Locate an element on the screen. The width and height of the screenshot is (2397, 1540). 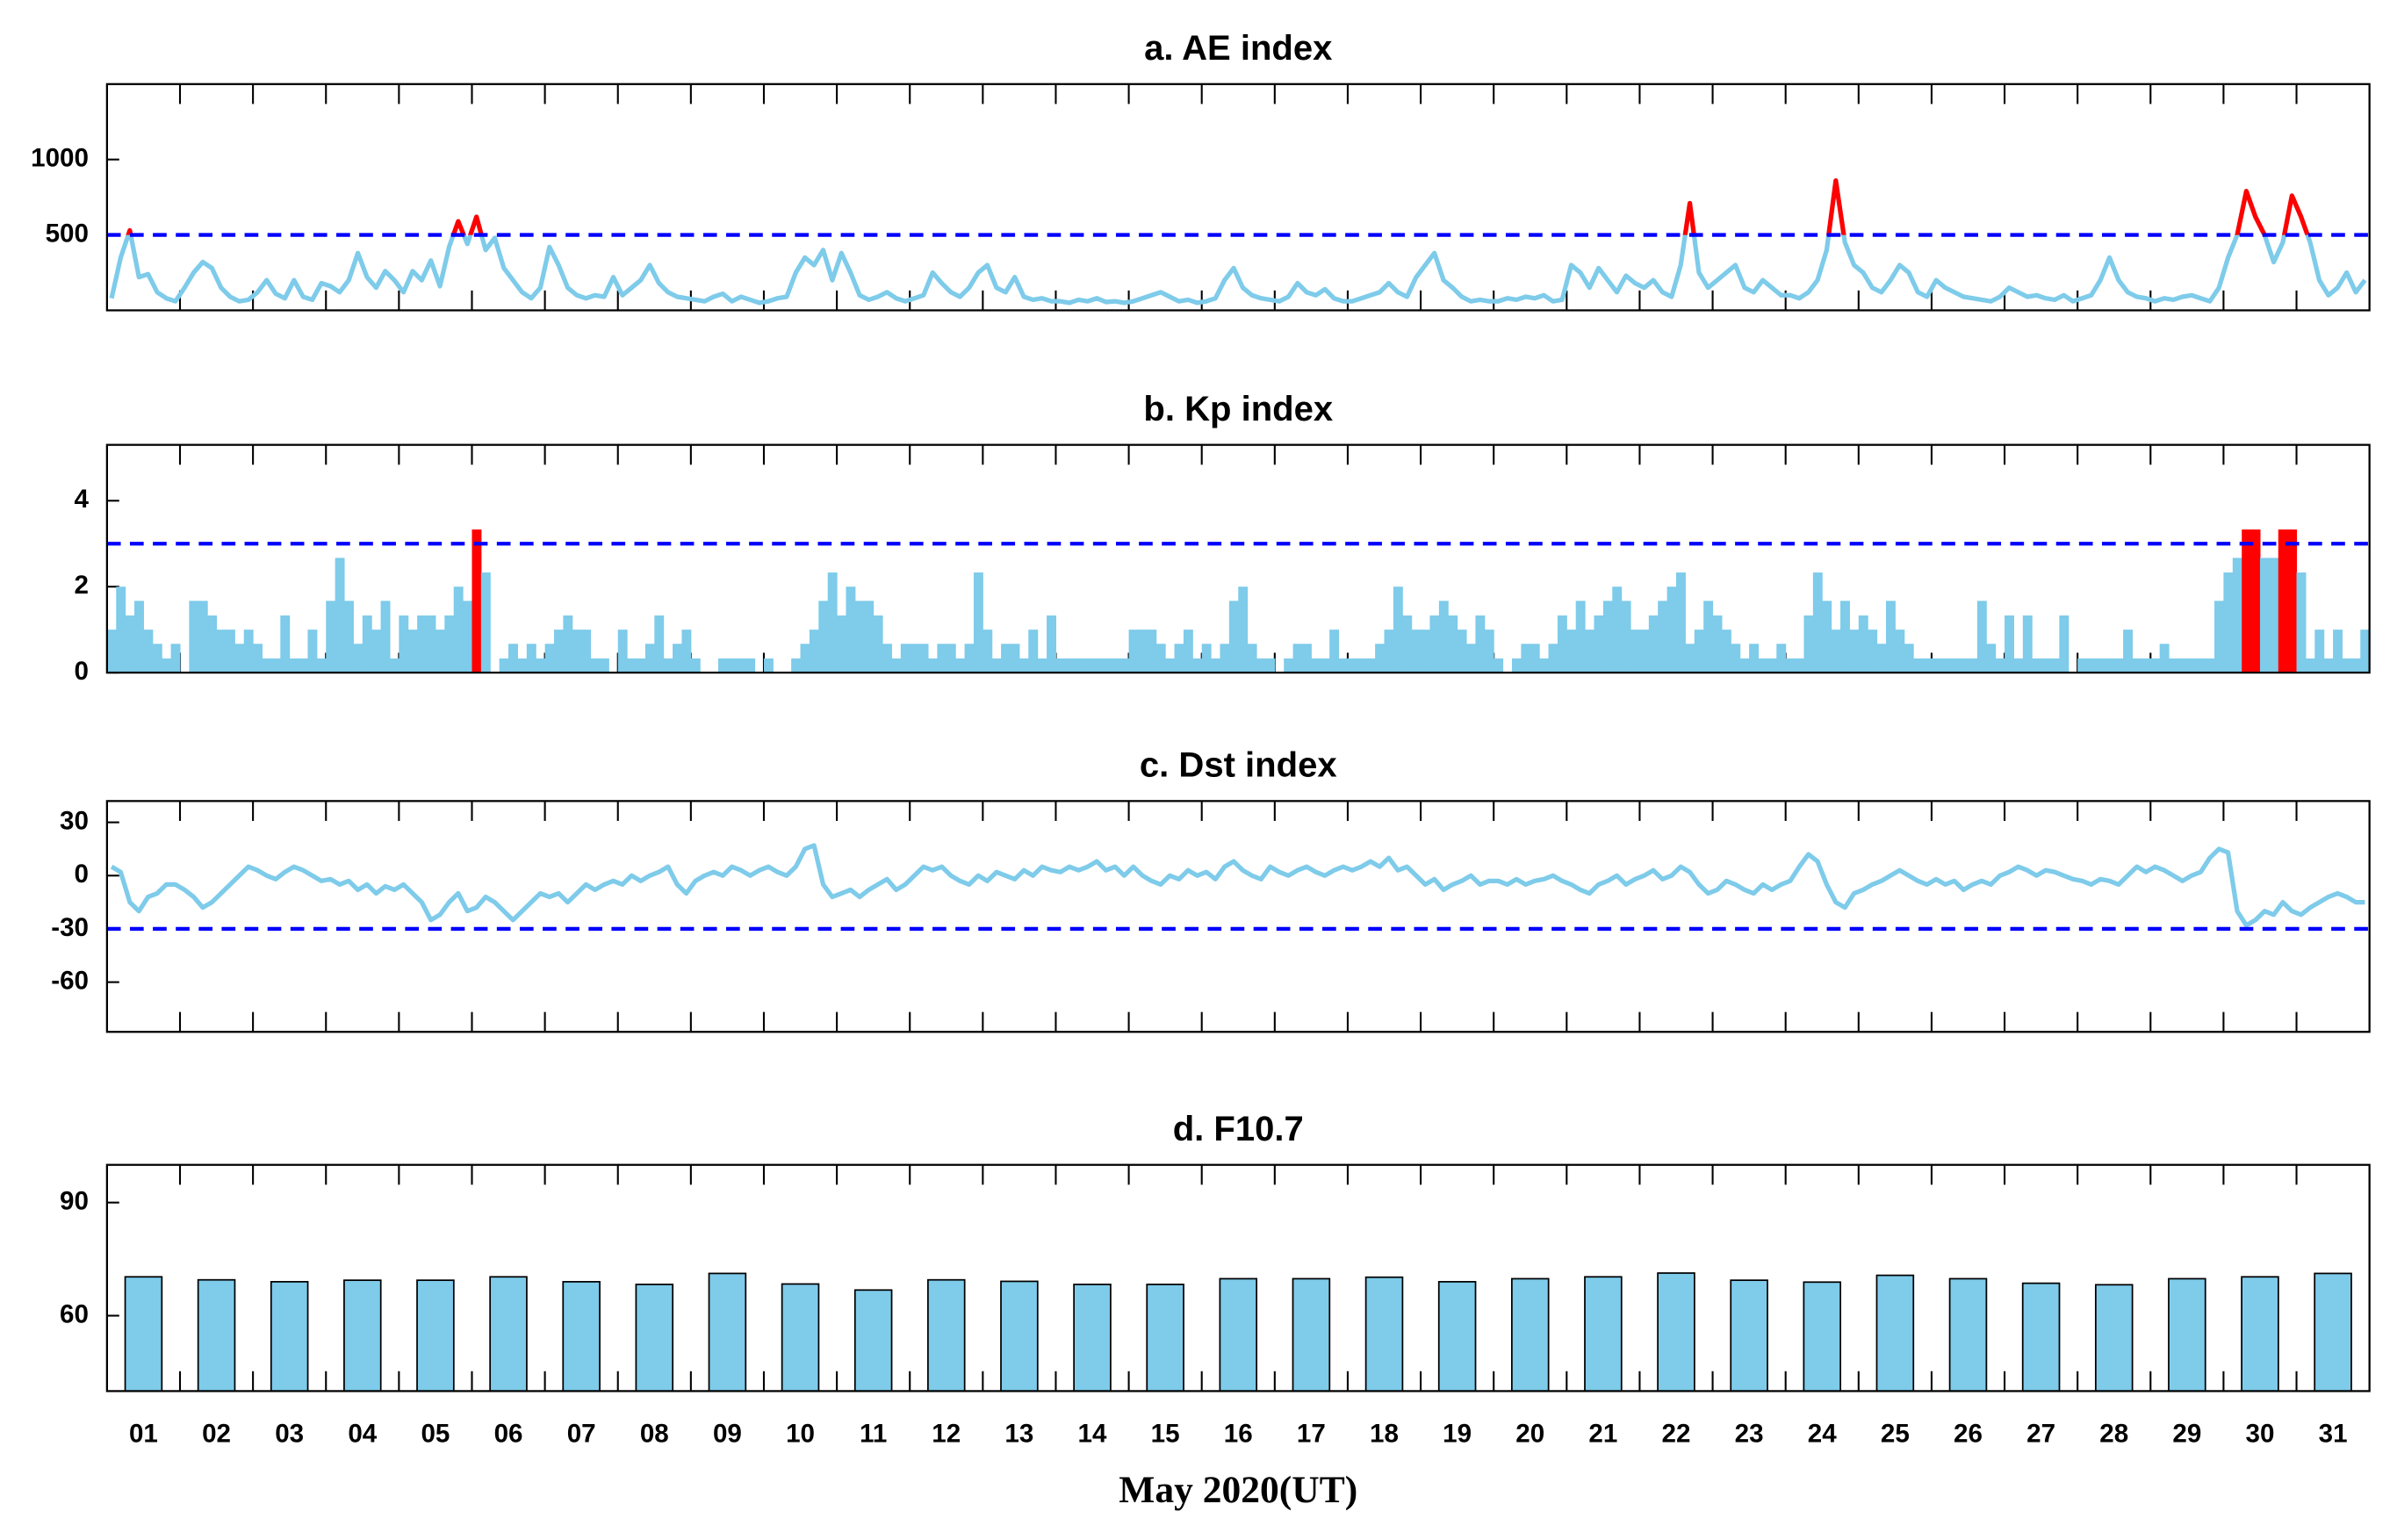
x-tick-label: 22 is located at coordinates (1676, 1435).